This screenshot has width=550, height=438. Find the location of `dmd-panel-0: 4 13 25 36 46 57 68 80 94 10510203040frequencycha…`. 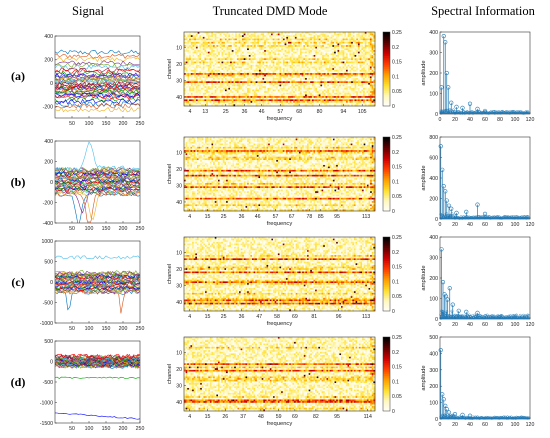

dmd-panel-0: 4 13 25 36 46 57 68 80 94 10510203040frequencycha… is located at coordinates (284, 76).